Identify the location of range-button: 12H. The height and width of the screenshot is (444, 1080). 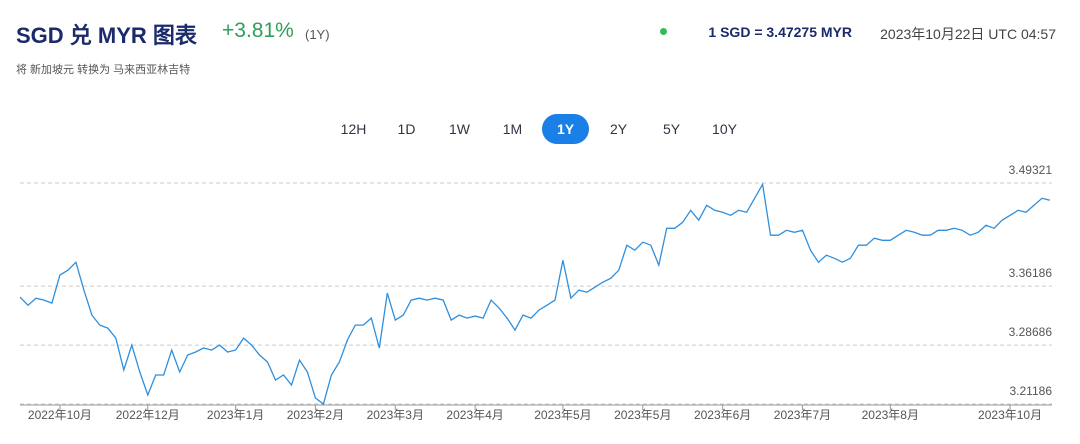
(353, 129).